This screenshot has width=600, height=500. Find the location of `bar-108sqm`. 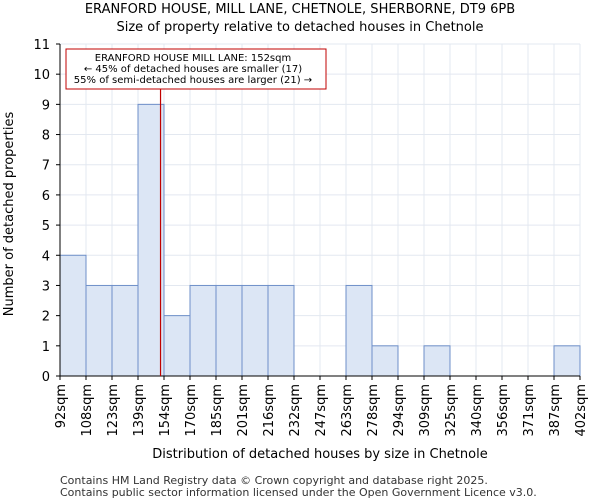

bar-108sqm is located at coordinates (99, 330).